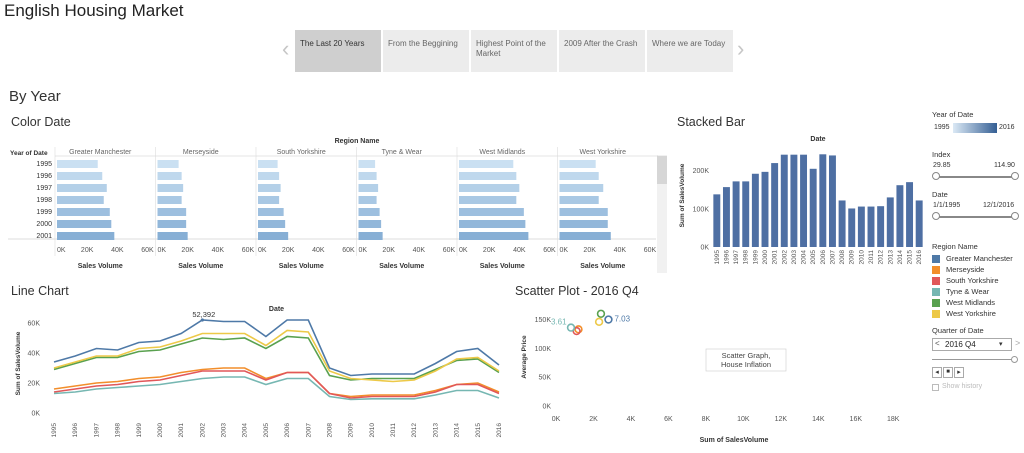  I want to click on line-greater-manchester, so click(276, 348).